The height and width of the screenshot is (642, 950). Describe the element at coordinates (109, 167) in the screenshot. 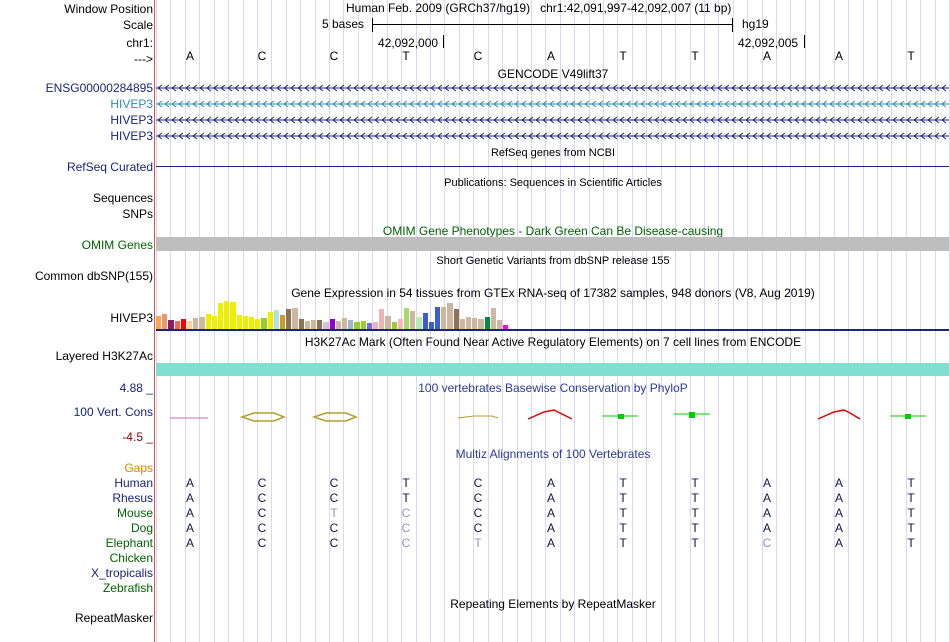

I see `refseq-label: RefSeq Curated` at that location.